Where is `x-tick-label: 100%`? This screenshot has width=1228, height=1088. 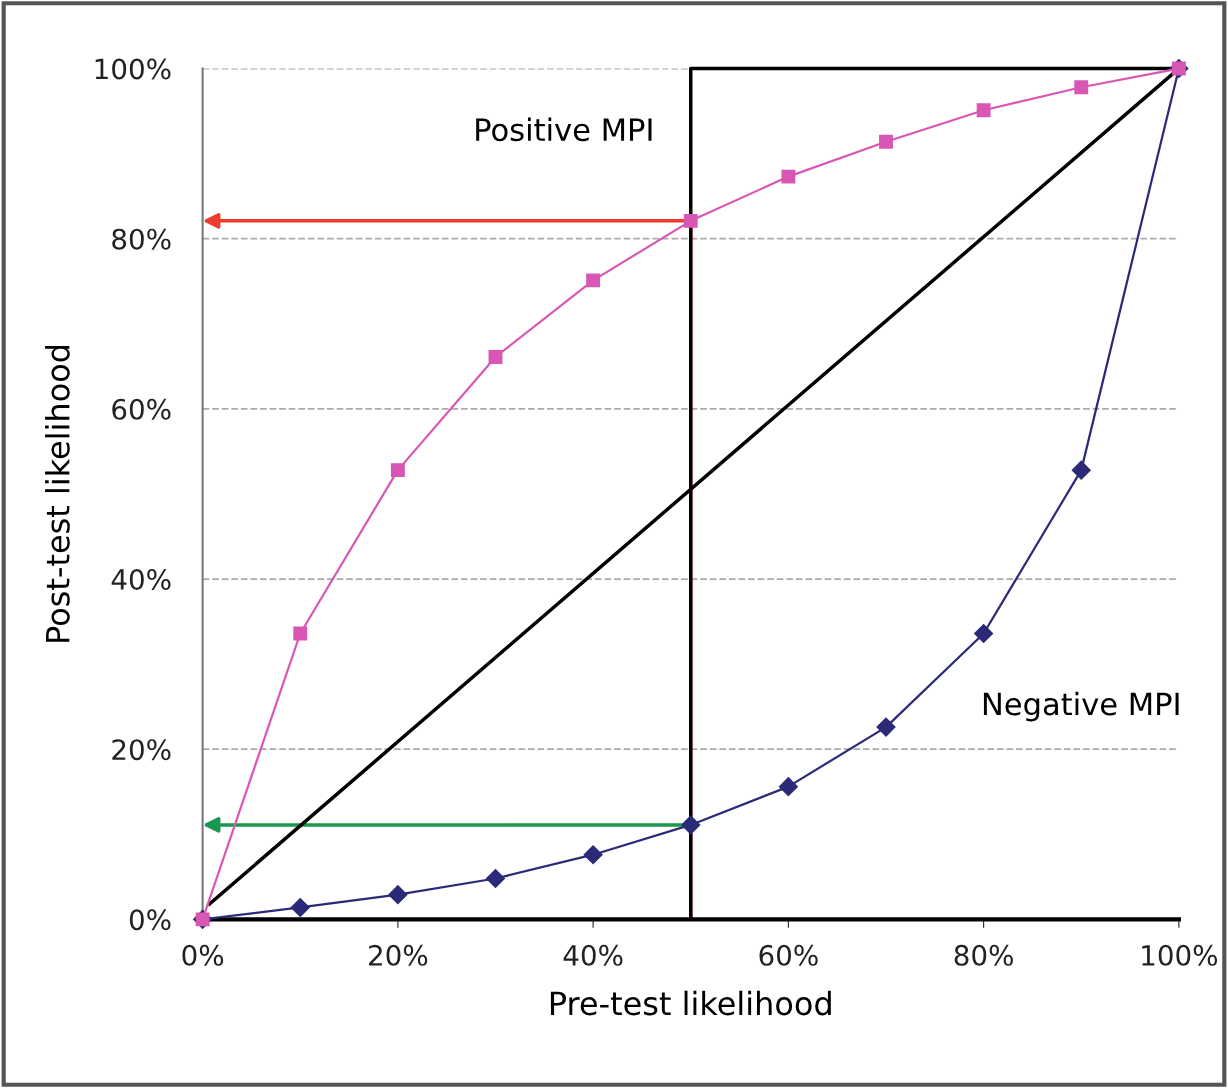 x-tick-label: 100% is located at coordinates (1180, 955).